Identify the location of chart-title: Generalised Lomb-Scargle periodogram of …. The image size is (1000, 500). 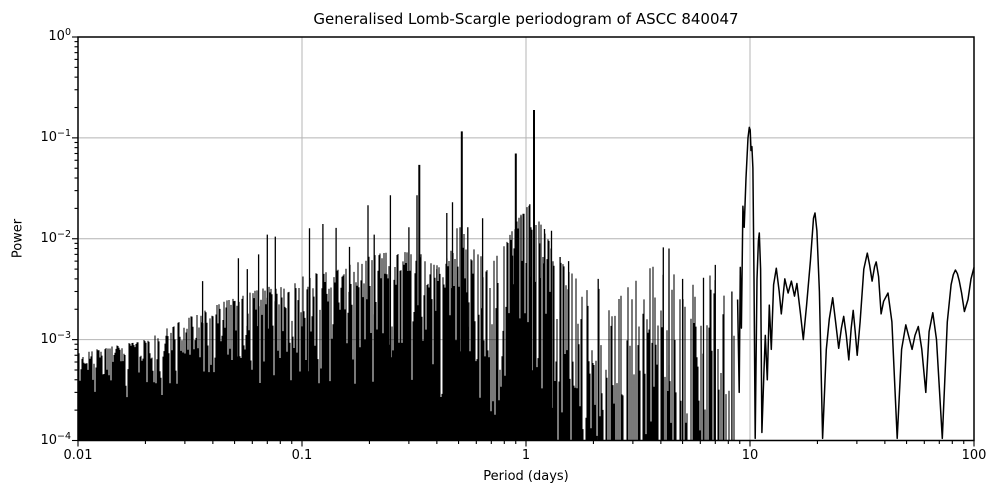
(526, 19).